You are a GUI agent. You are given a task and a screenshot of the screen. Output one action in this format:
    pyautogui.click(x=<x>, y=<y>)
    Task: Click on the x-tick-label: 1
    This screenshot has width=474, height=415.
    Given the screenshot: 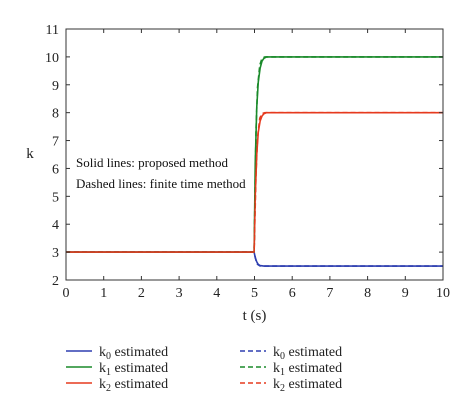 What is the action you would take?
    pyautogui.click(x=103, y=293)
    